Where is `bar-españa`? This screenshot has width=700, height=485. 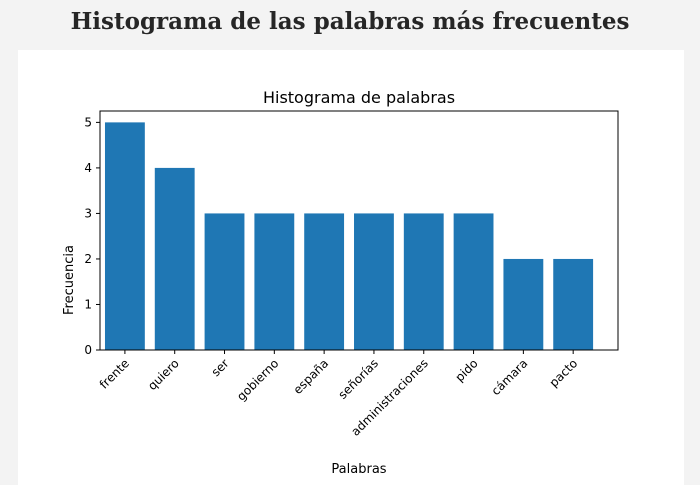
bar-españa is located at coordinates (324, 281).